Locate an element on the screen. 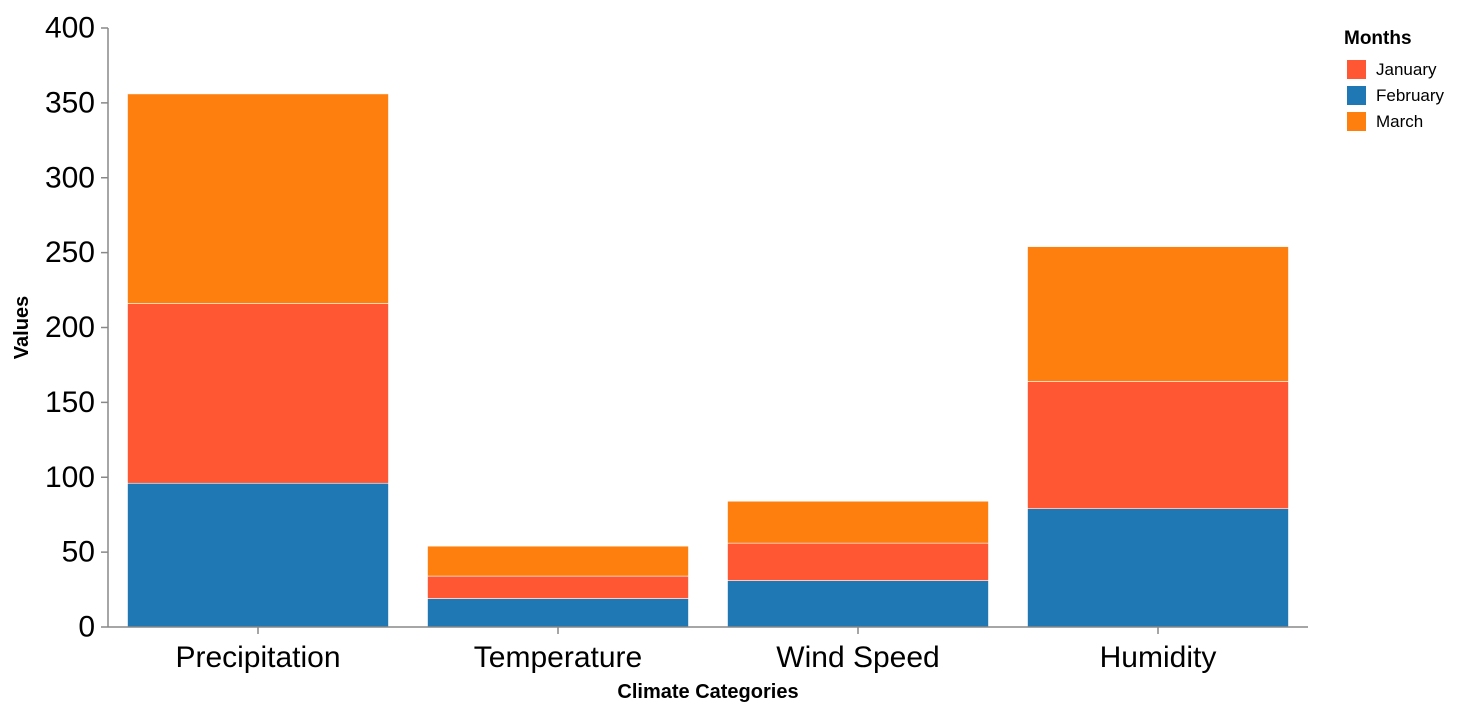  y-axis: 0 50 100 150 200 250 300 350 400 is located at coordinates (77, 328).